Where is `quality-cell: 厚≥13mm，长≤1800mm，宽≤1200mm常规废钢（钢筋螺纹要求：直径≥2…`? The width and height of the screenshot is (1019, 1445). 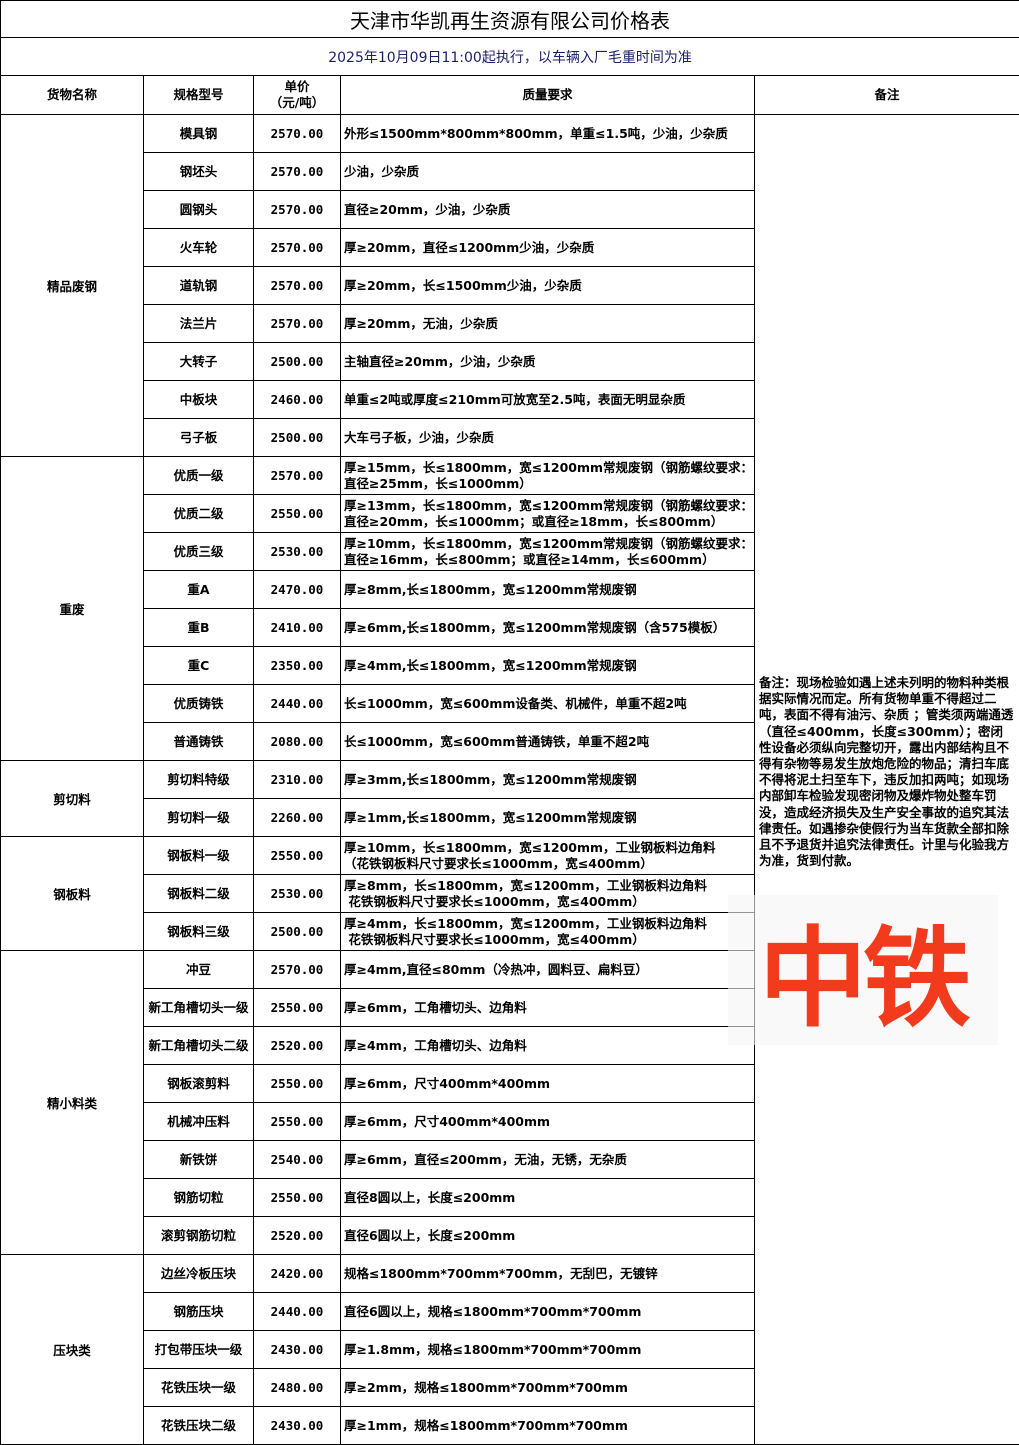 quality-cell: 厚≥13mm，长≤1800mm，宽≤1200mm常规废钢（钢筋螺纹要求：直径≥2… is located at coordinates (547, 513).